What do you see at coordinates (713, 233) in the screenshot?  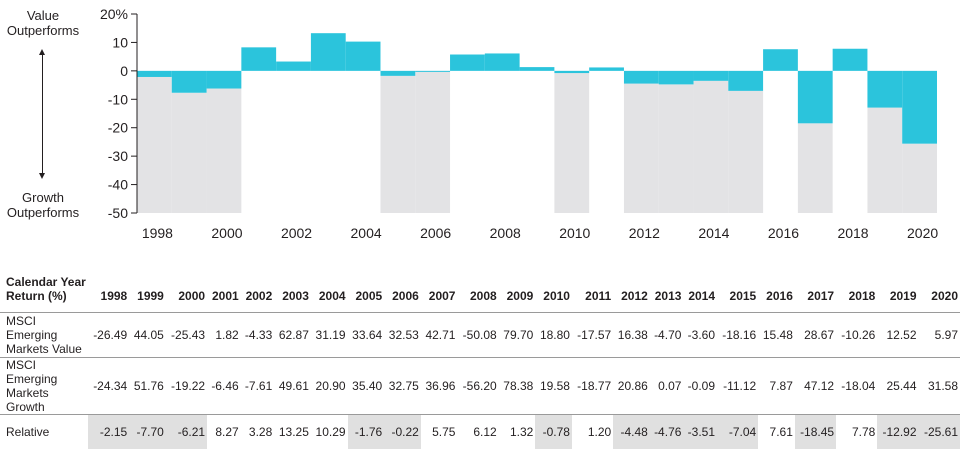 I see `x-tick-label-2014: 2014` at bounding box center [713, 233].